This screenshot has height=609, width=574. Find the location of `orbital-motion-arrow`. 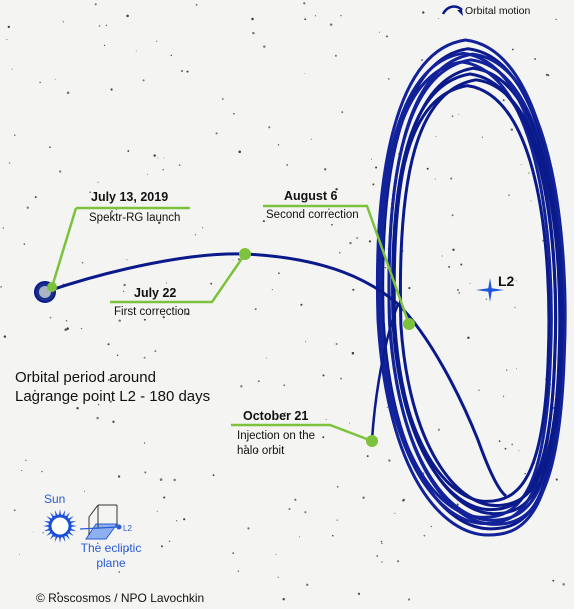

orbital-motion-arrow is located at coordinates (452, 10).